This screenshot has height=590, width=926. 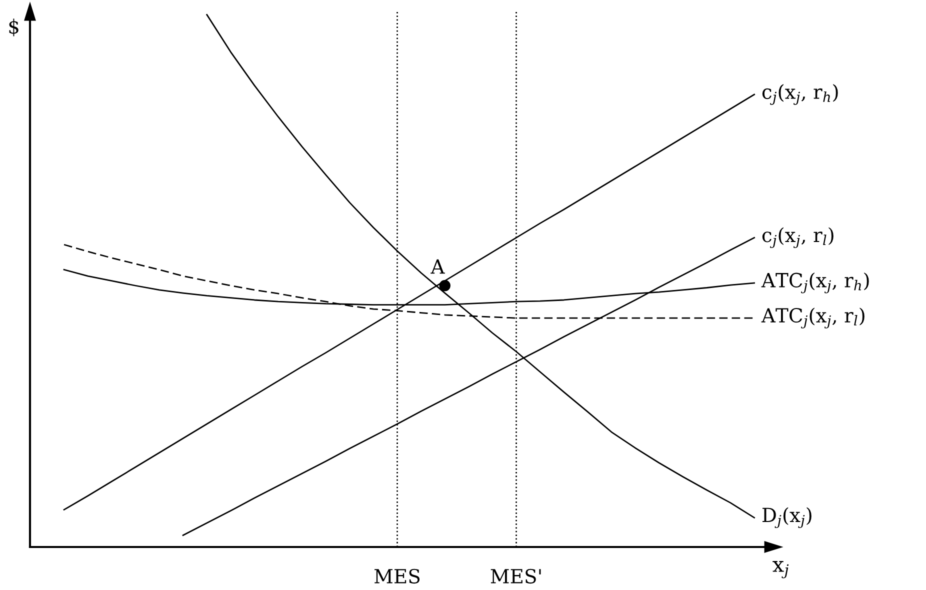 What do you see at coordinates (812, 318) in the screenshot?
I see `series-label: ATC$_{j}$(x$_{j}$, r$_{l}$)` at bounding box center [812, 318].